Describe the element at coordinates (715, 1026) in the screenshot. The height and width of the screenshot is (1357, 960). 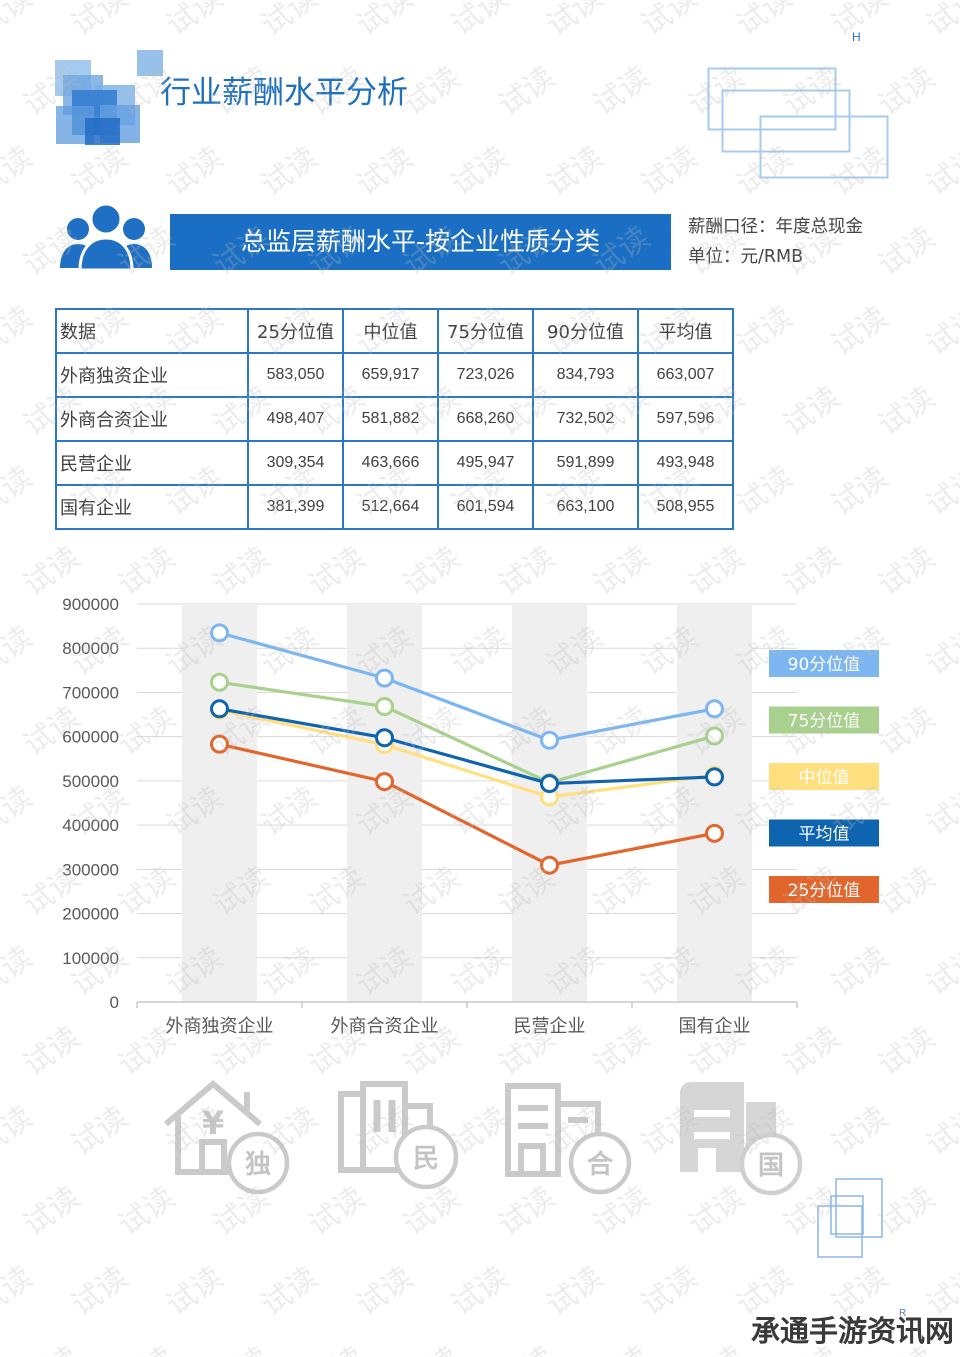
I see `x-category-label: 国有企业` at that location.